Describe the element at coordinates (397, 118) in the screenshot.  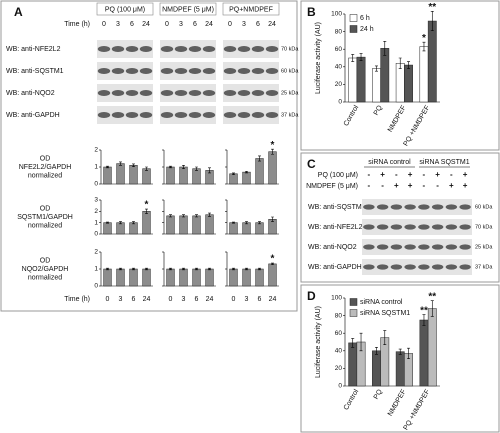
I see `x-tick-label: NMDPEF` at that location.